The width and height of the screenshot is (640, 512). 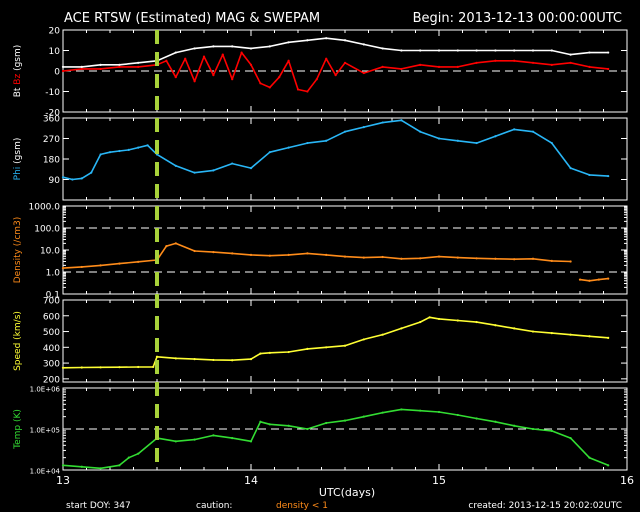 What do you see at coordinates (345, 480) in the screenshot?
I see `x-axis: 13 14 15 16` at bounding box center [345, 480].